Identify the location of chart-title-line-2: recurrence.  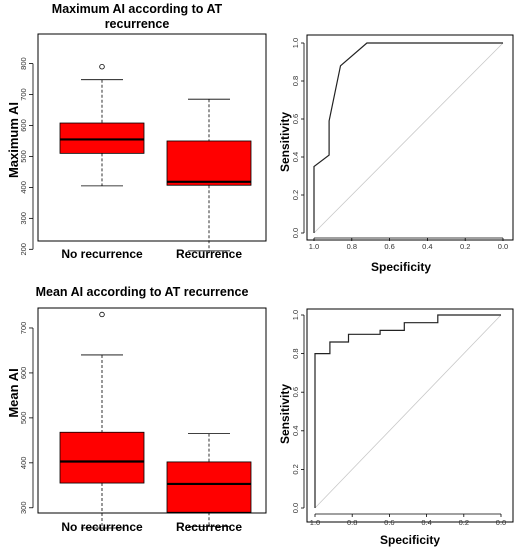
(137, 24).